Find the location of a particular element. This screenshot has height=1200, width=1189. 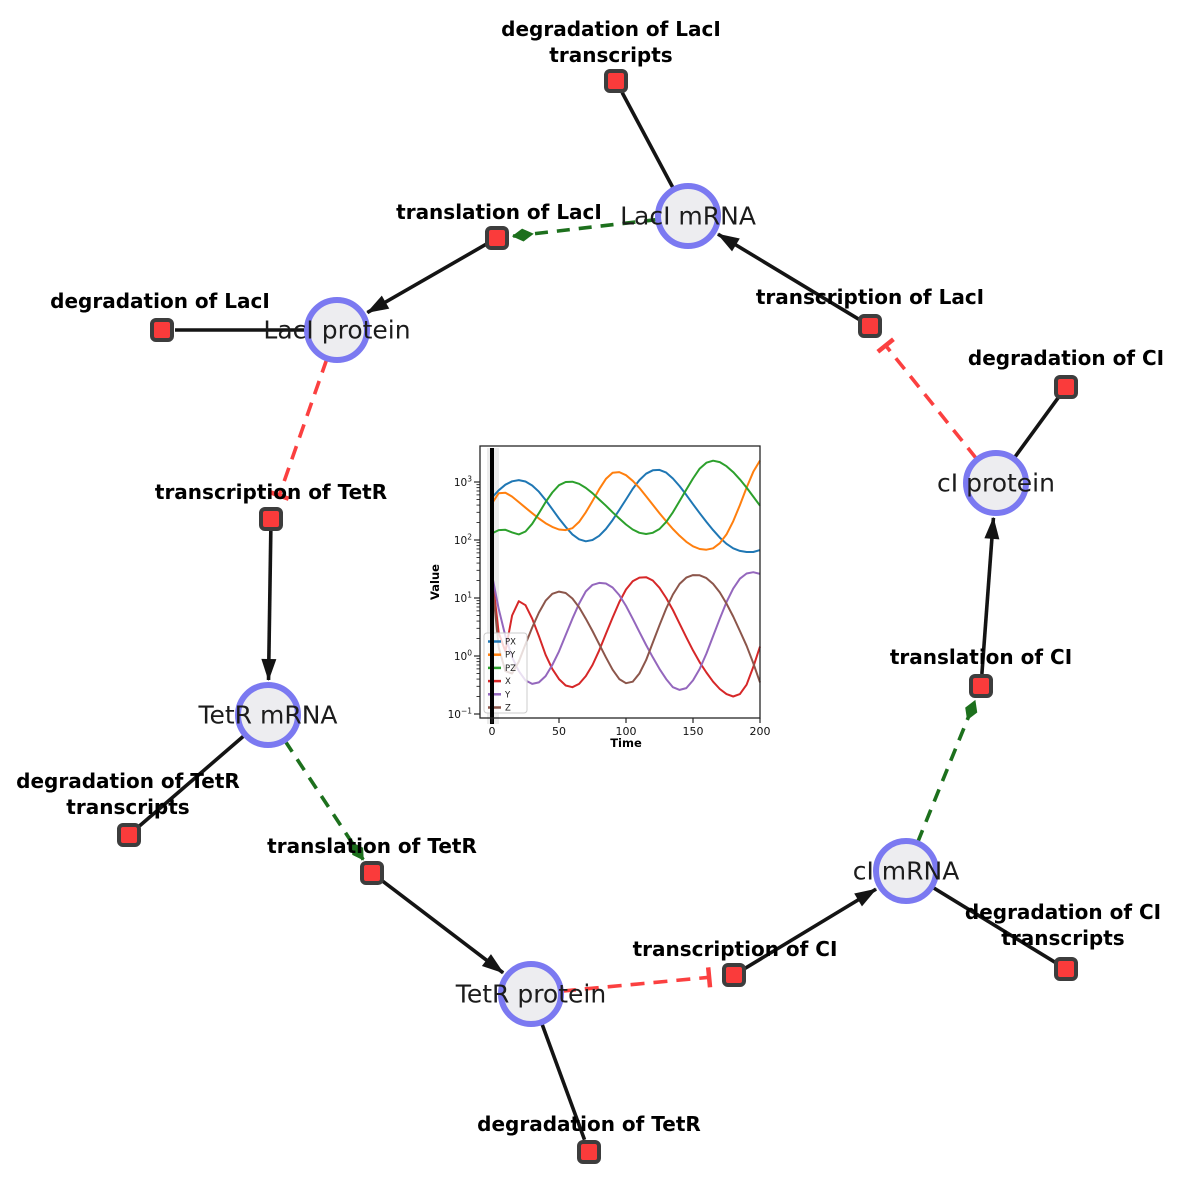

edge-consumption-ci-protein-deg-ci is located at coordinates (1036, 428).